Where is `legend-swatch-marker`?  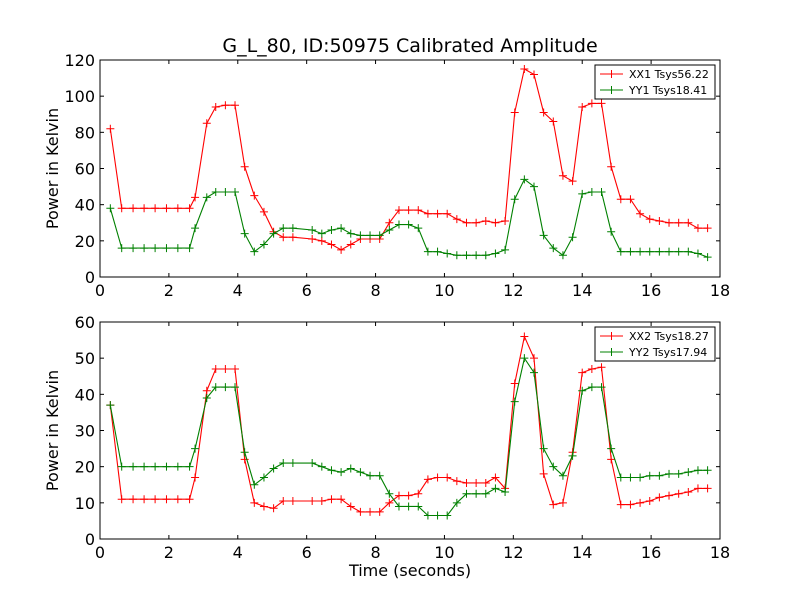
legend-swatch-marker is located at coordinates (611, 352).